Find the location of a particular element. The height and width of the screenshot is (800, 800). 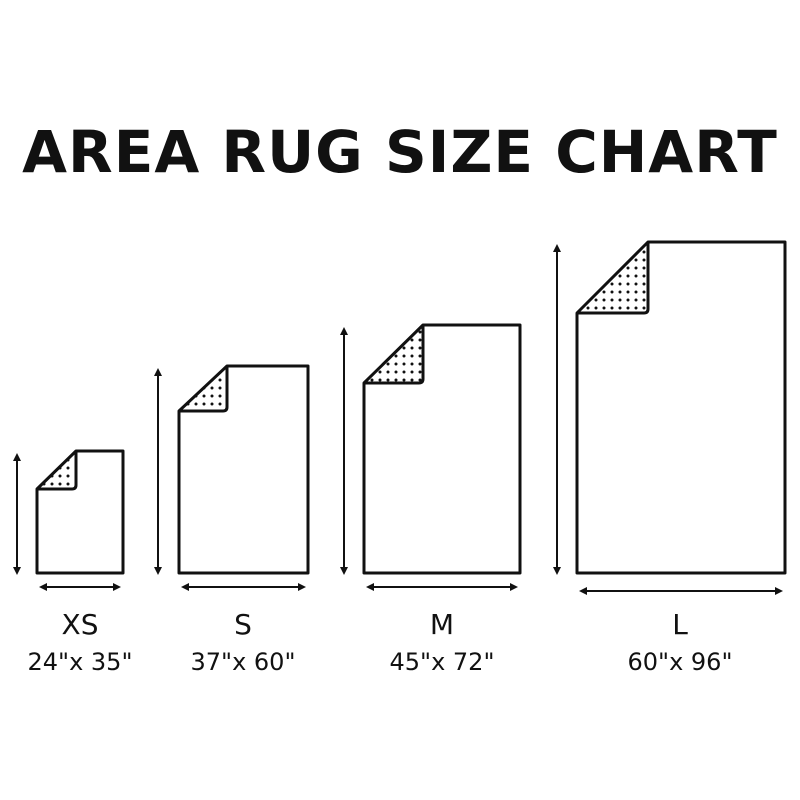

dimensions-label: 60"x 96" is located at coordinates (680, 662).